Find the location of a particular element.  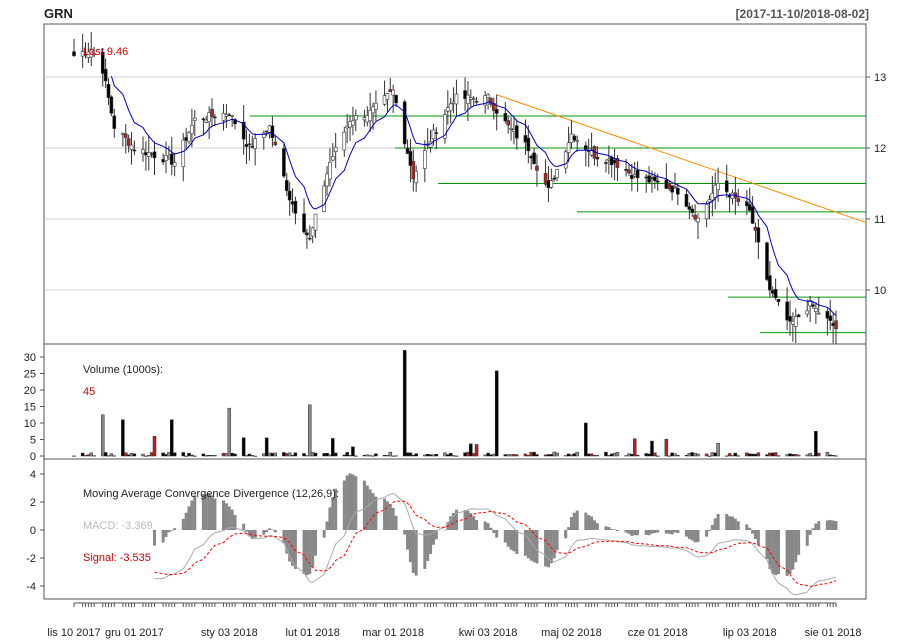

x-tick-label: cze 01 2018 is located at coordinates (658, 633).